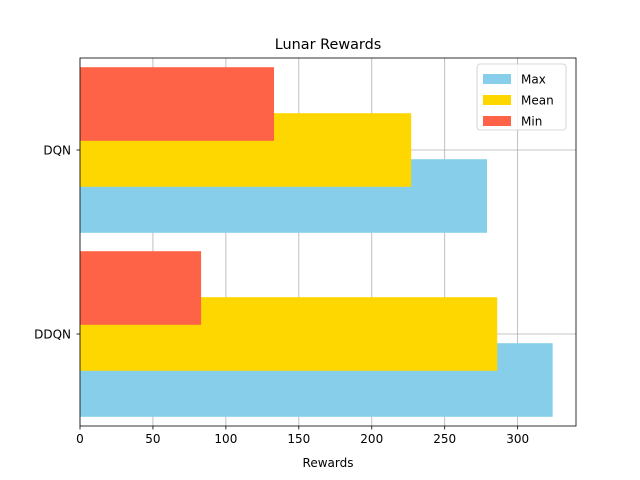 This screenshot has height=480, width=640. I want to click on legend: Max Mean Min, so click(521, 97).